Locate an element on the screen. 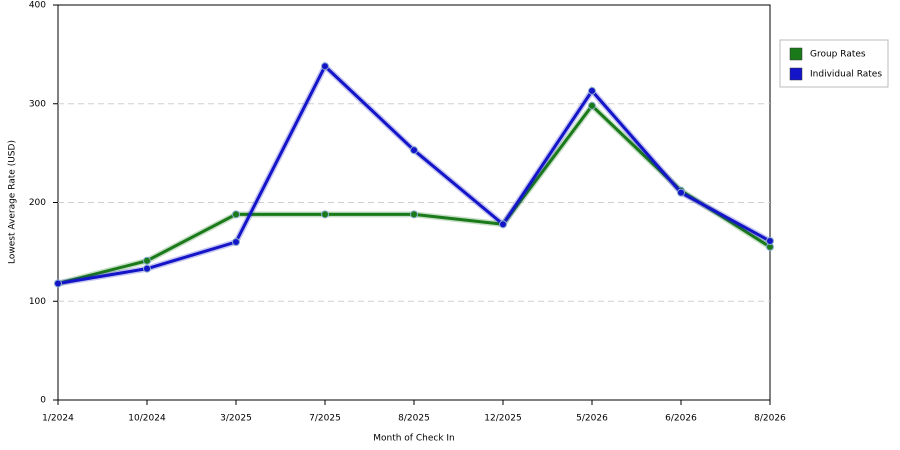 The height and width of the screenshot is (450, 900). y-tick-label: 100 is located at coordinates (37, 302).